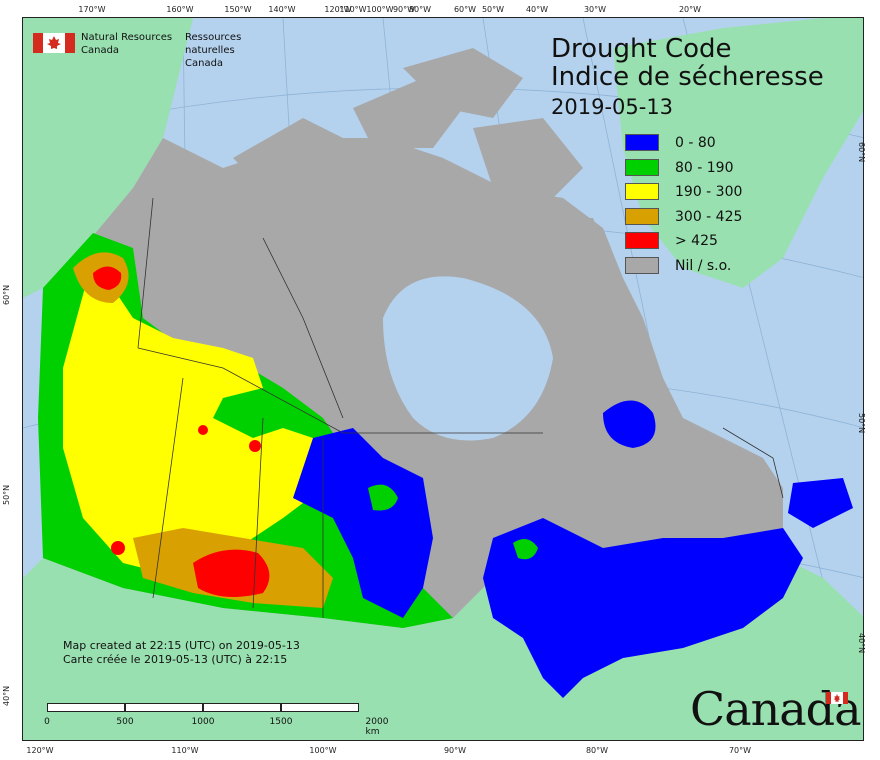 Image resolution: width=880 pixels, height=760 pixels. What do you see at coordinates (420, 9) in the screenshot?
I see `tick-top-label: 80°W` at bounding box center [420, 9].